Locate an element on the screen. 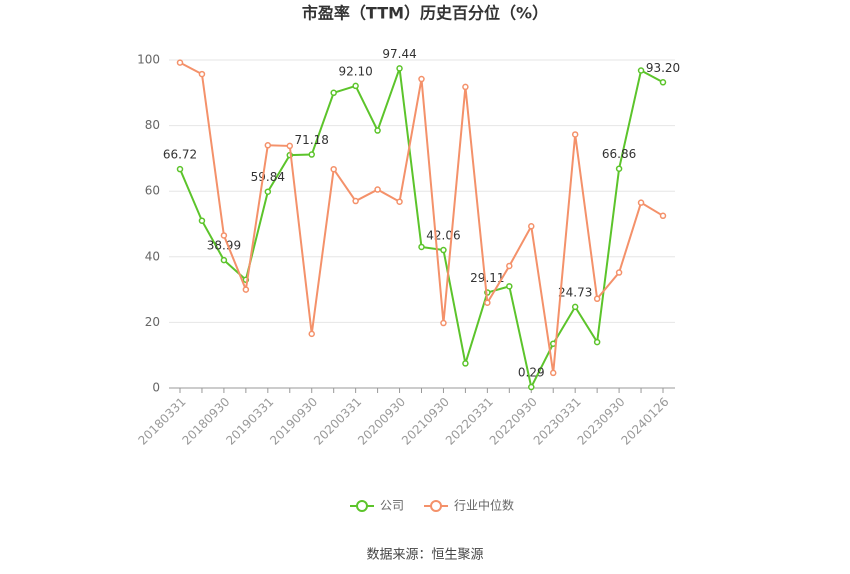  data-label: 97.44 is located at coordinates (399, 54).